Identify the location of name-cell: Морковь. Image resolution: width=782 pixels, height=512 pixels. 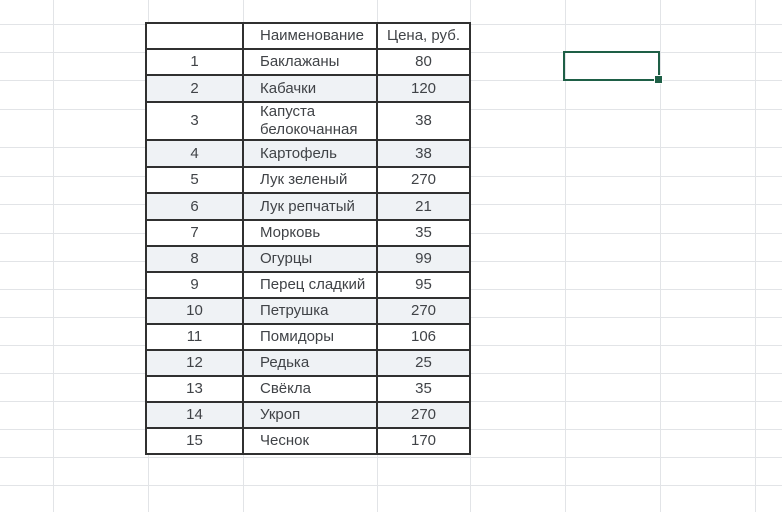
(310, 233).